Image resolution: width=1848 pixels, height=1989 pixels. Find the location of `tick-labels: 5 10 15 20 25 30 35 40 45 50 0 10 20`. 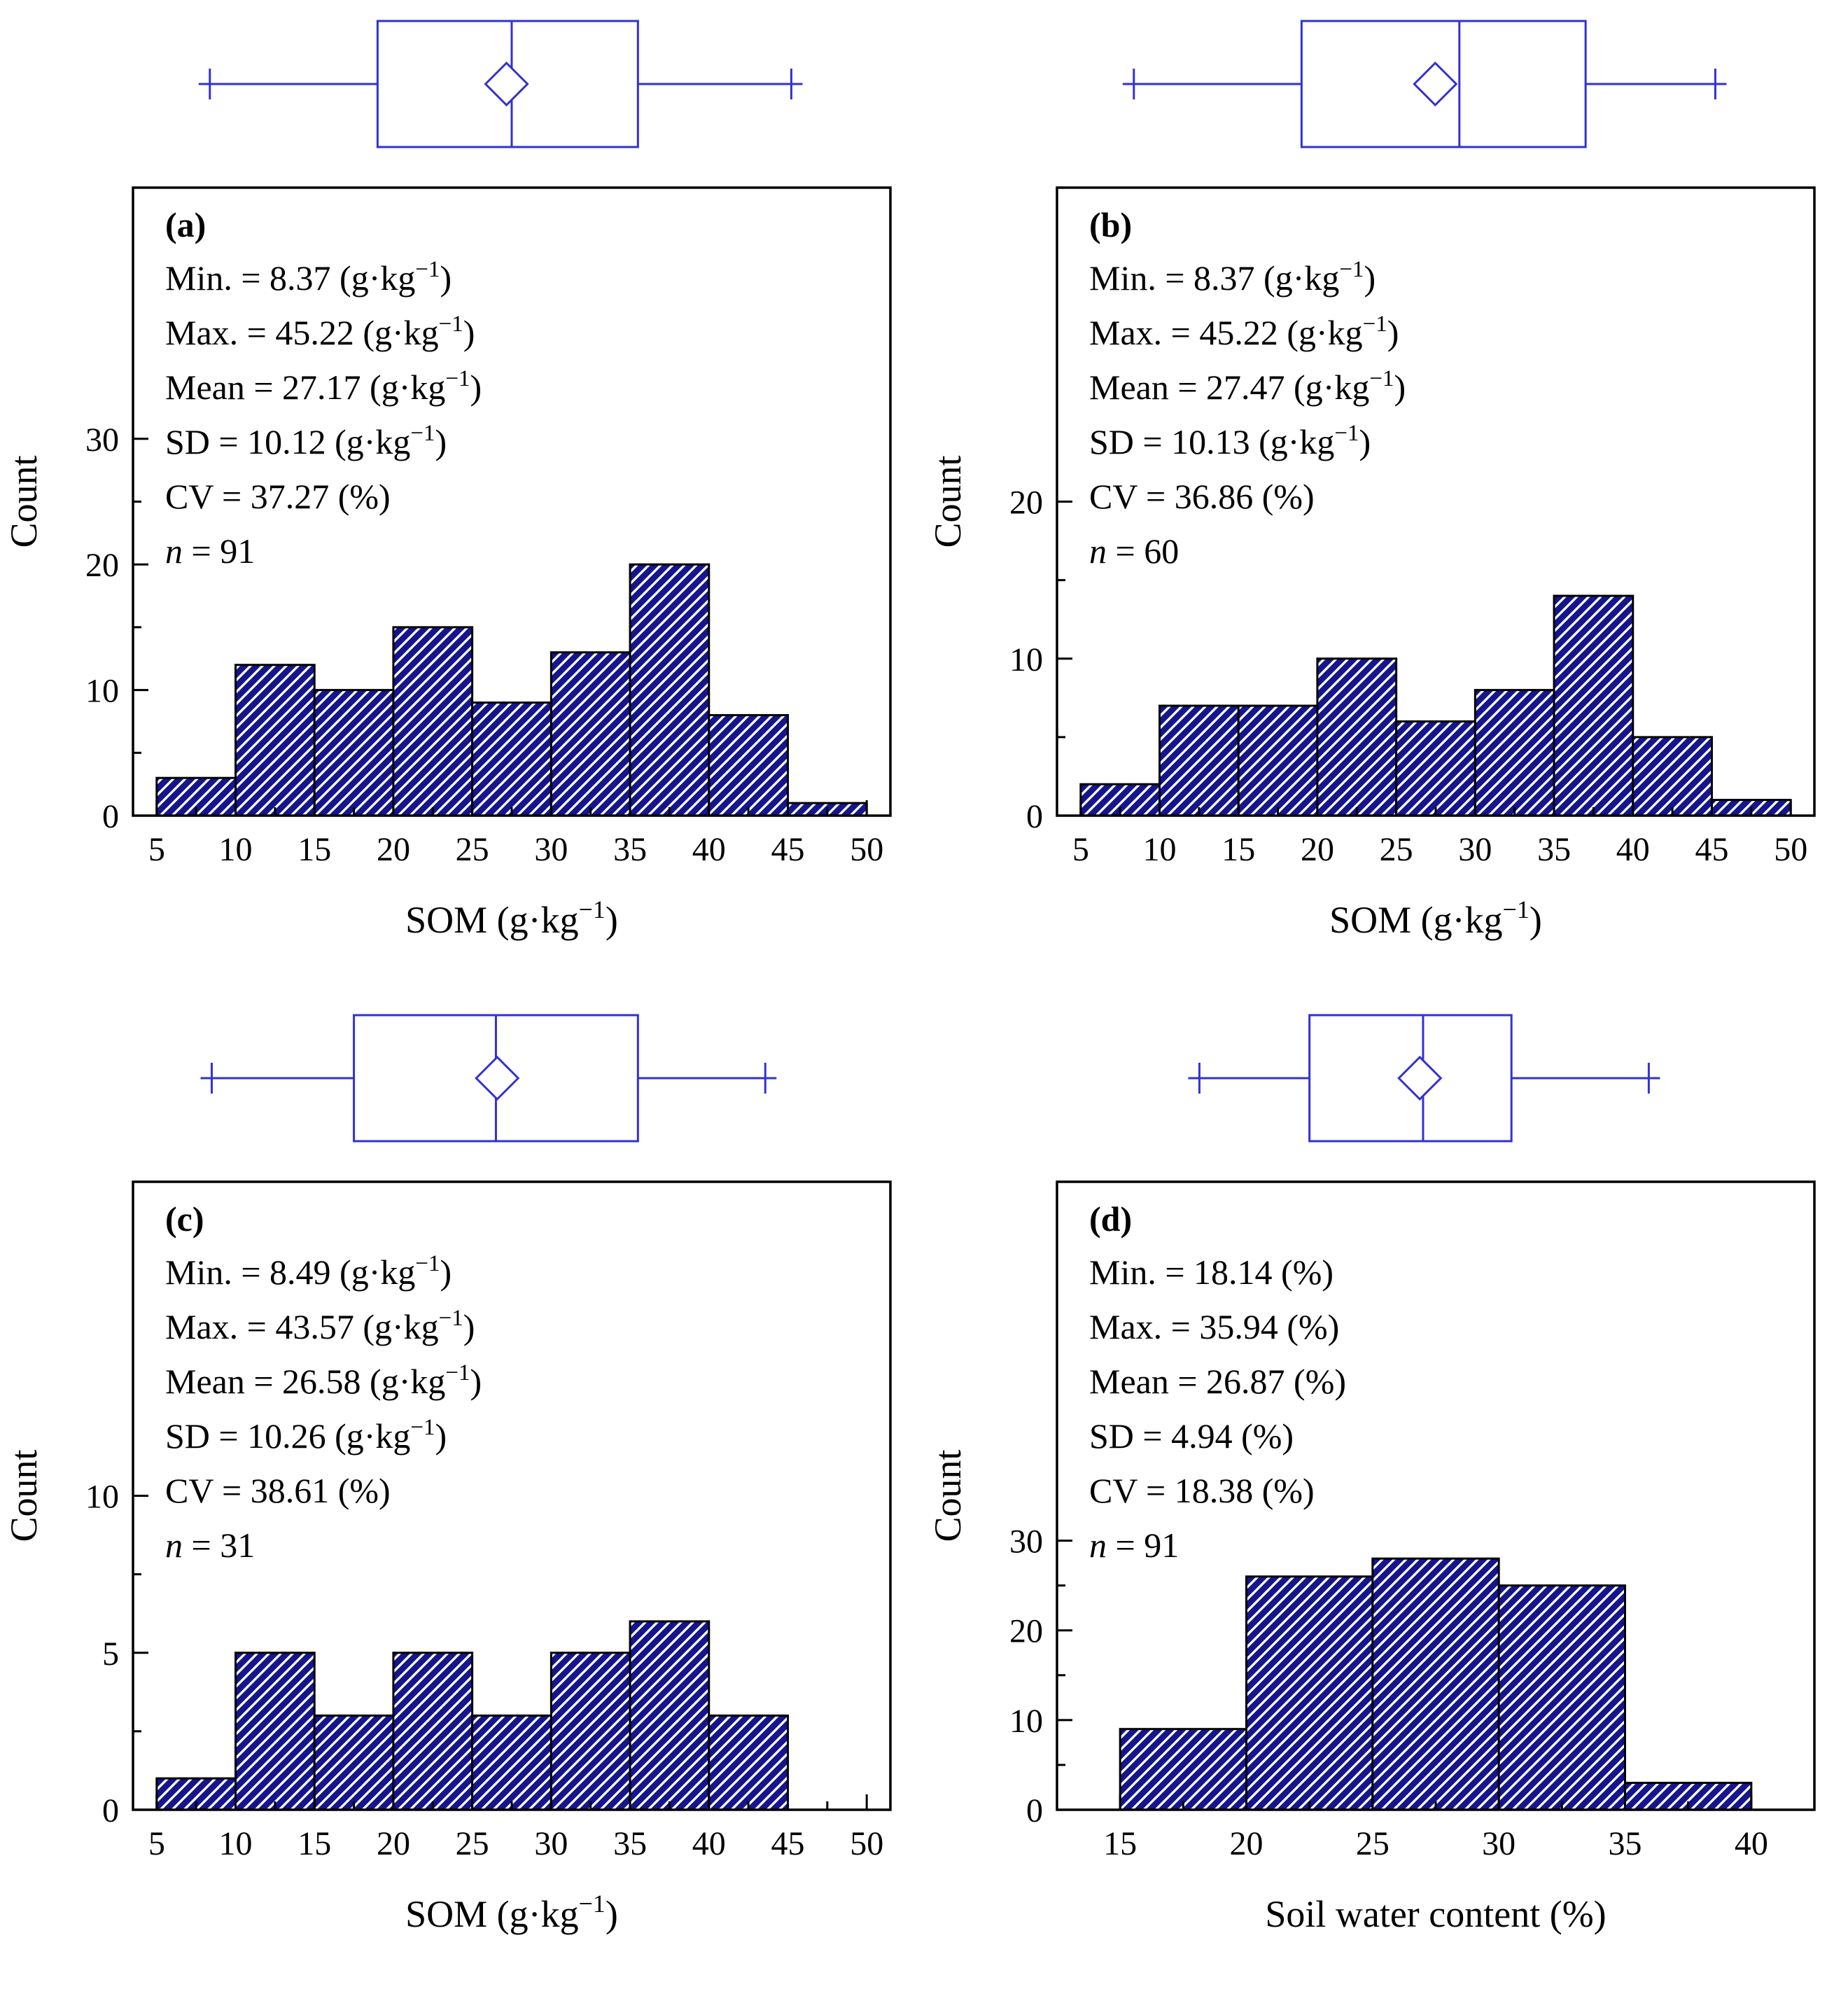

tick-labels: 5 10 15 20 25 30 35 40 45 50 0 10 20 is located at coordinates (1408, 676).